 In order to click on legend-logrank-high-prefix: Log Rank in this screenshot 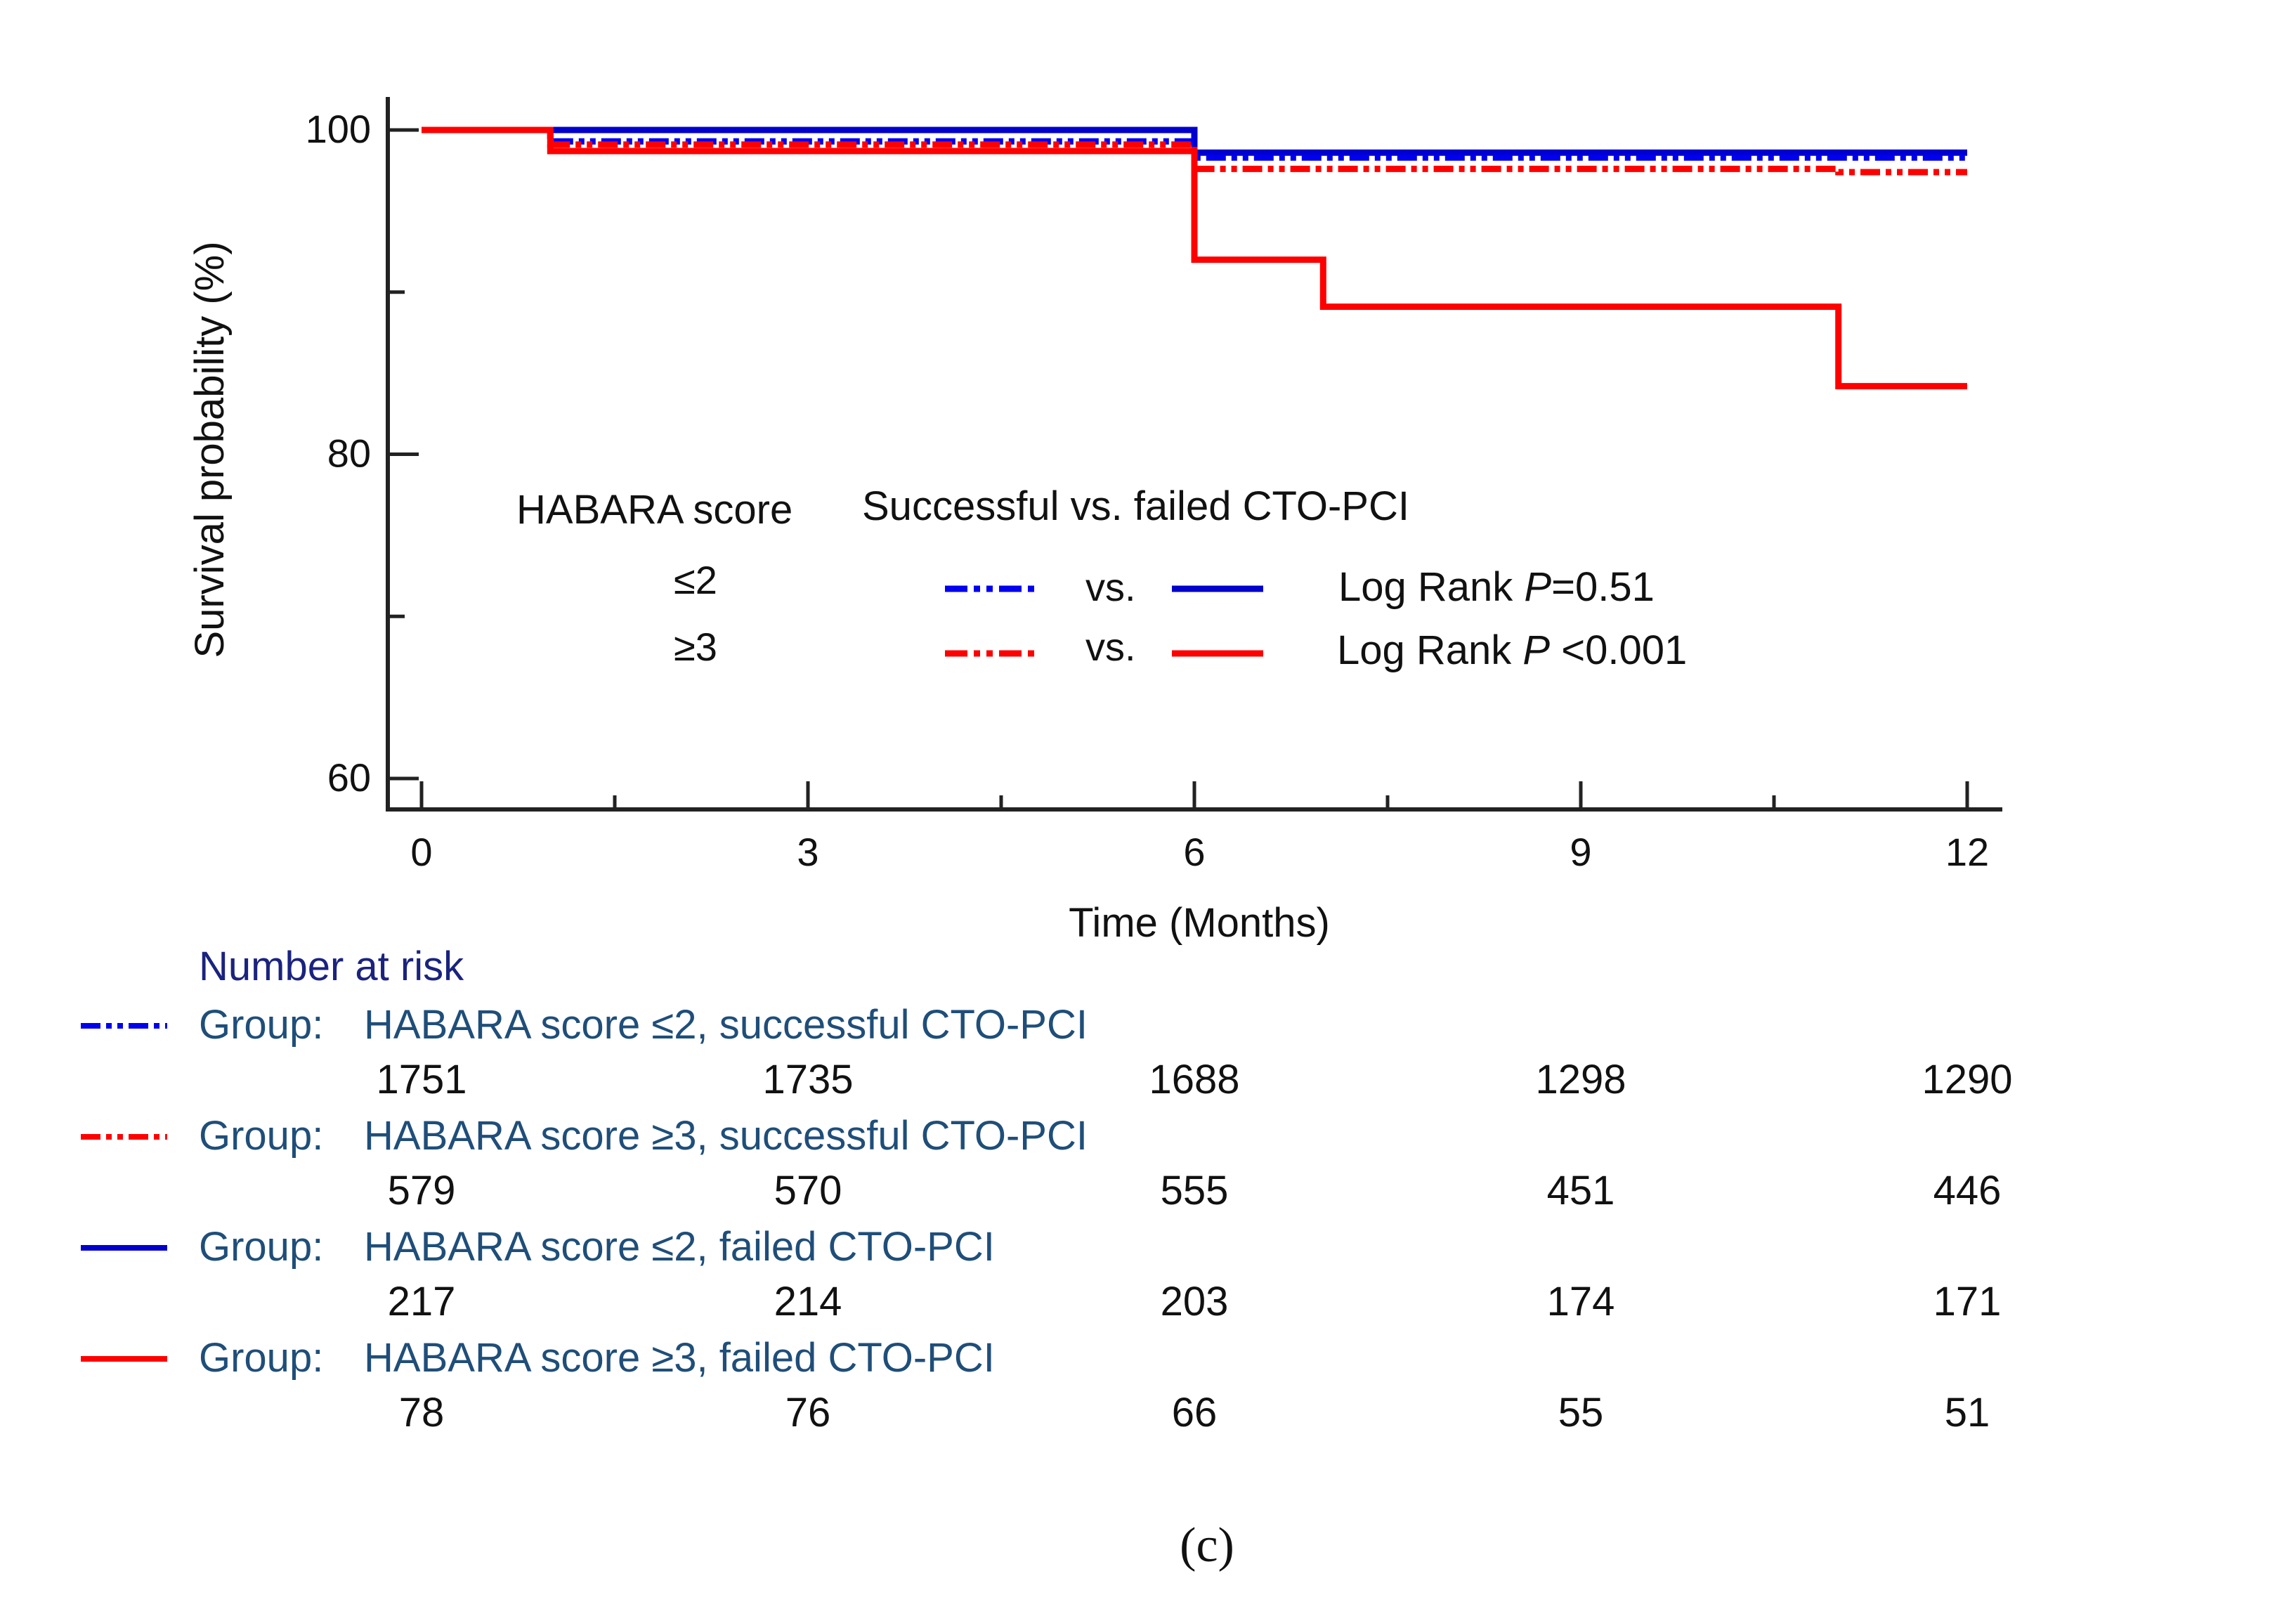, I will do `click(1429, 650)`.